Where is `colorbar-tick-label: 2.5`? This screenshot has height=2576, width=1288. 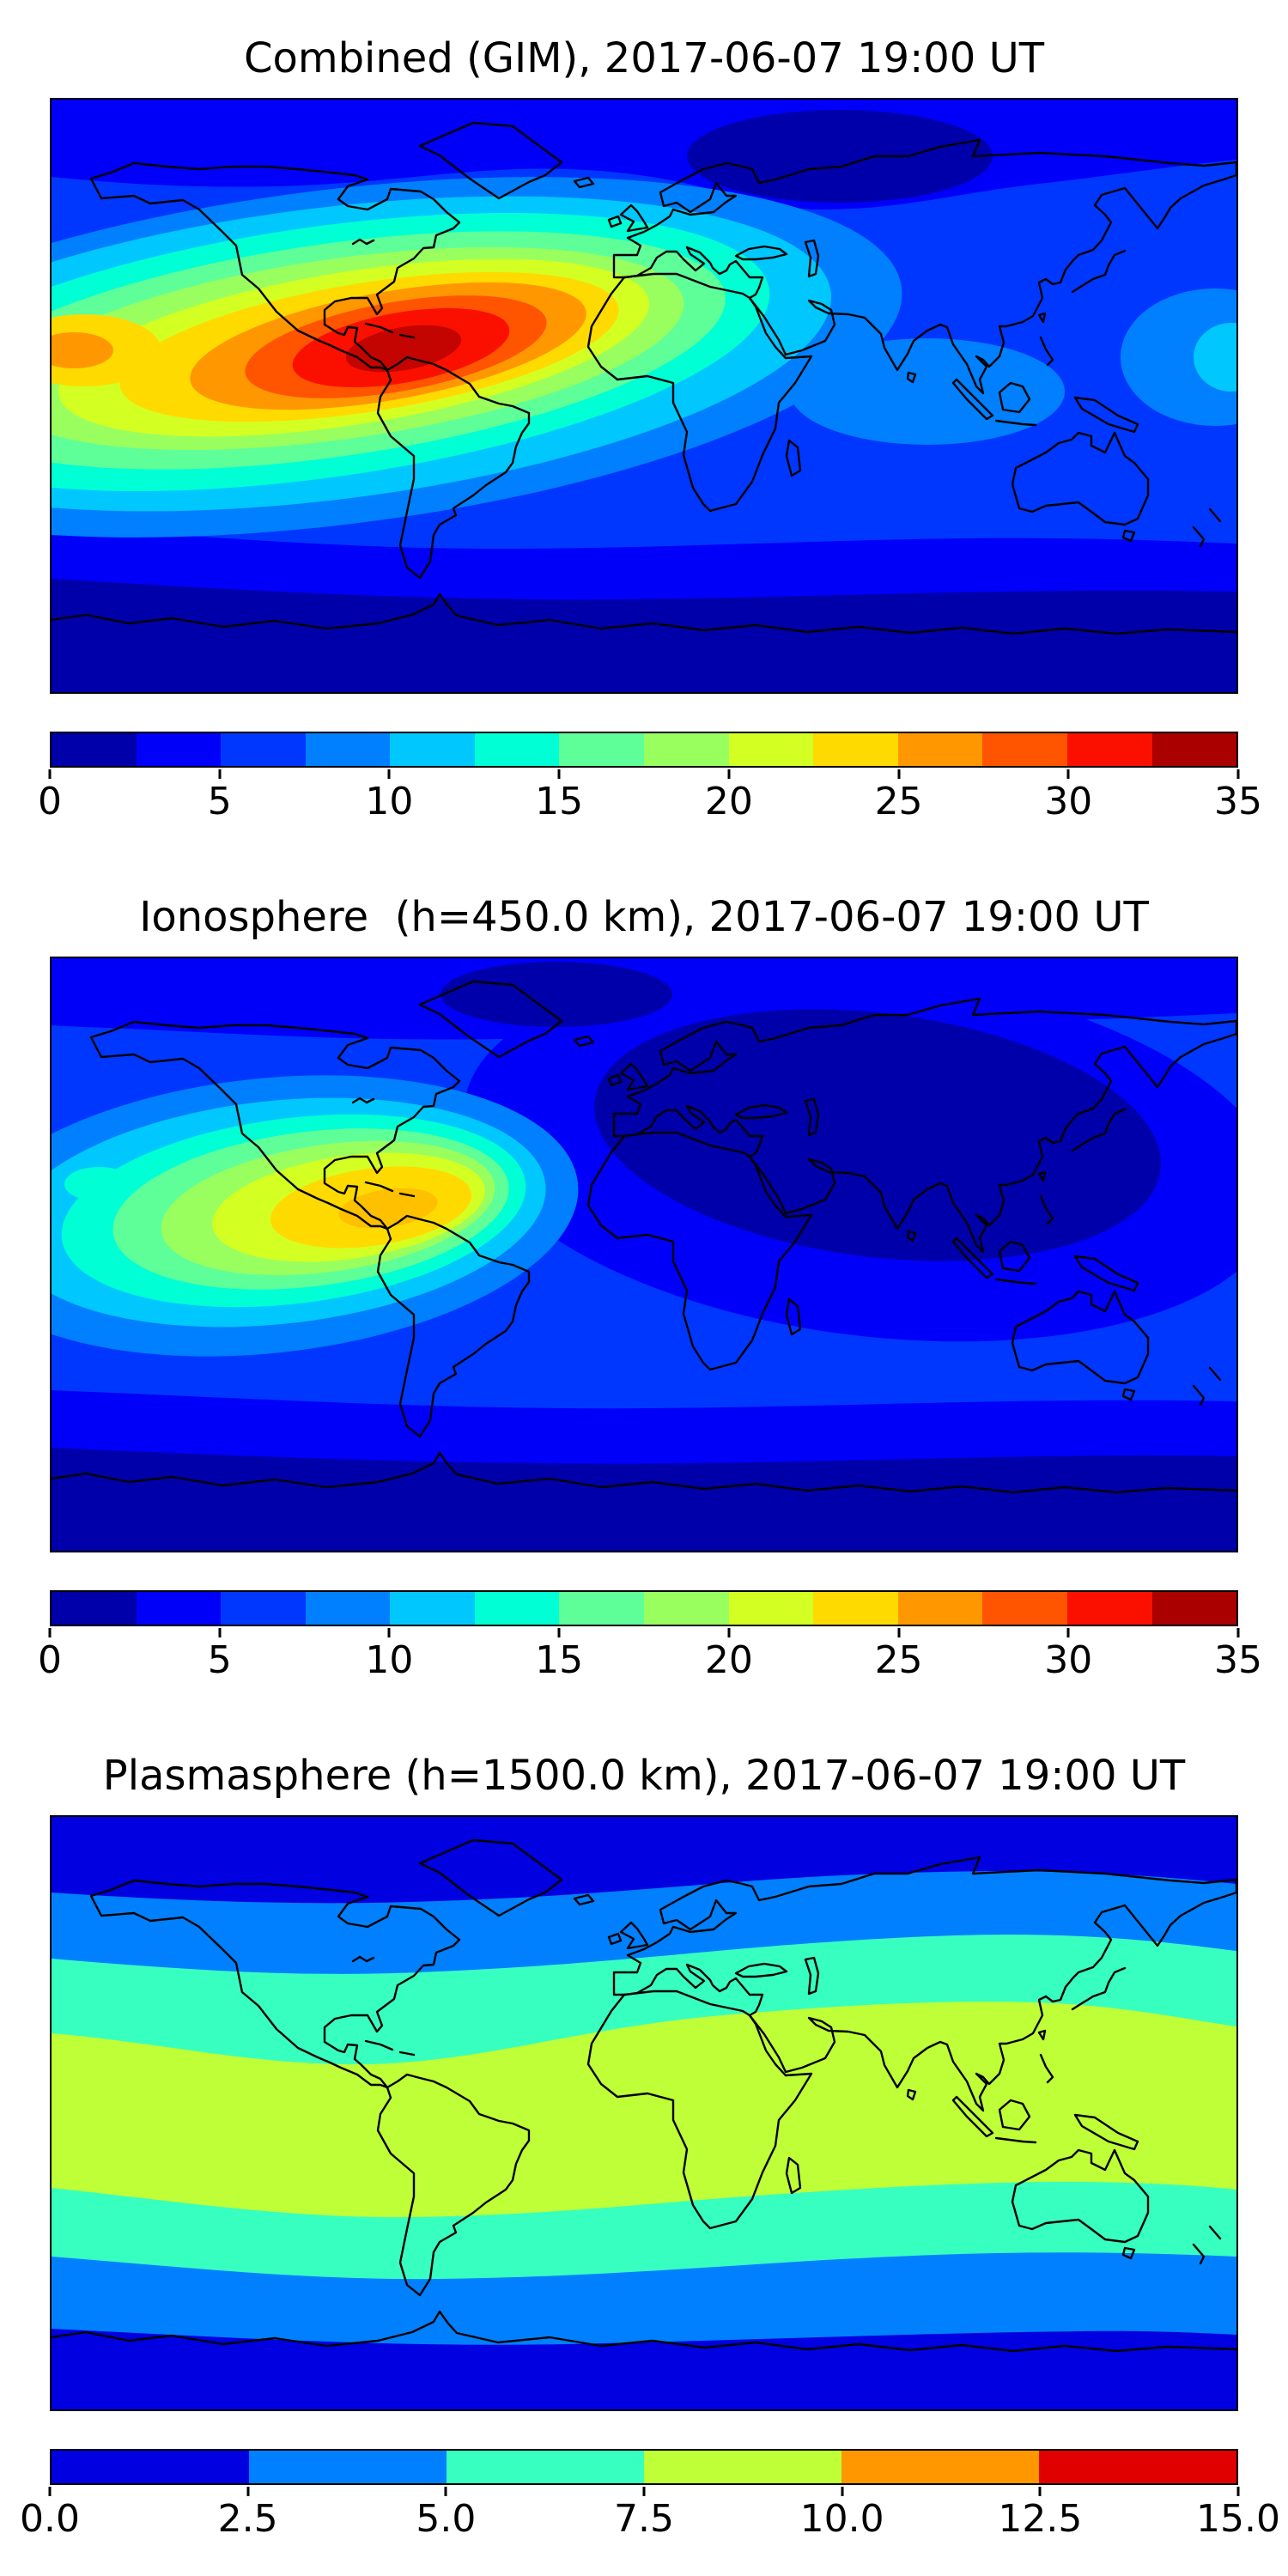 colorbar-tick-label: 2.5 is located at coordinates (248, 2519).